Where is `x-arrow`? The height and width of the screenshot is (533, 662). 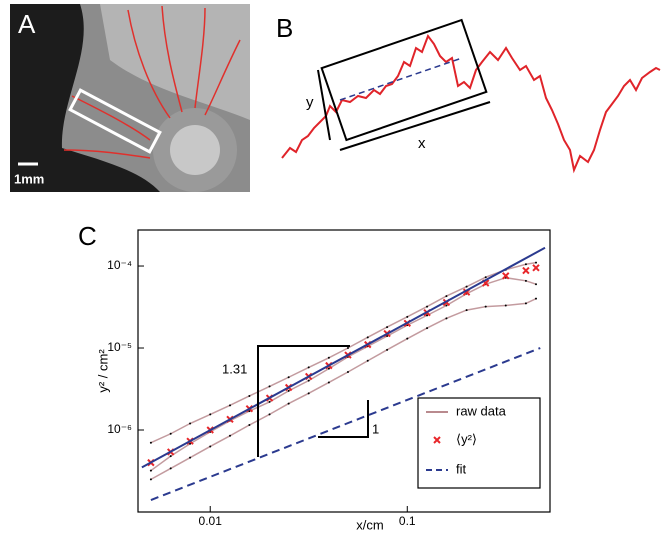
x-arrow is located at coordinates (415, 126).